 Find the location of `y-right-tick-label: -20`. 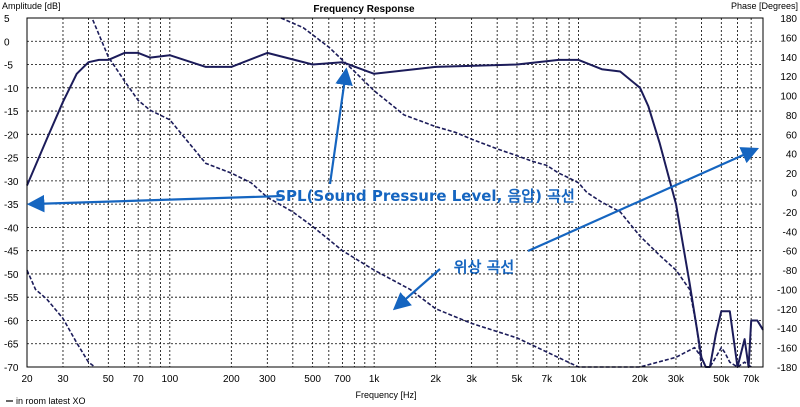

y-right-tick-label: -20 is located at coordinates (790, 213).